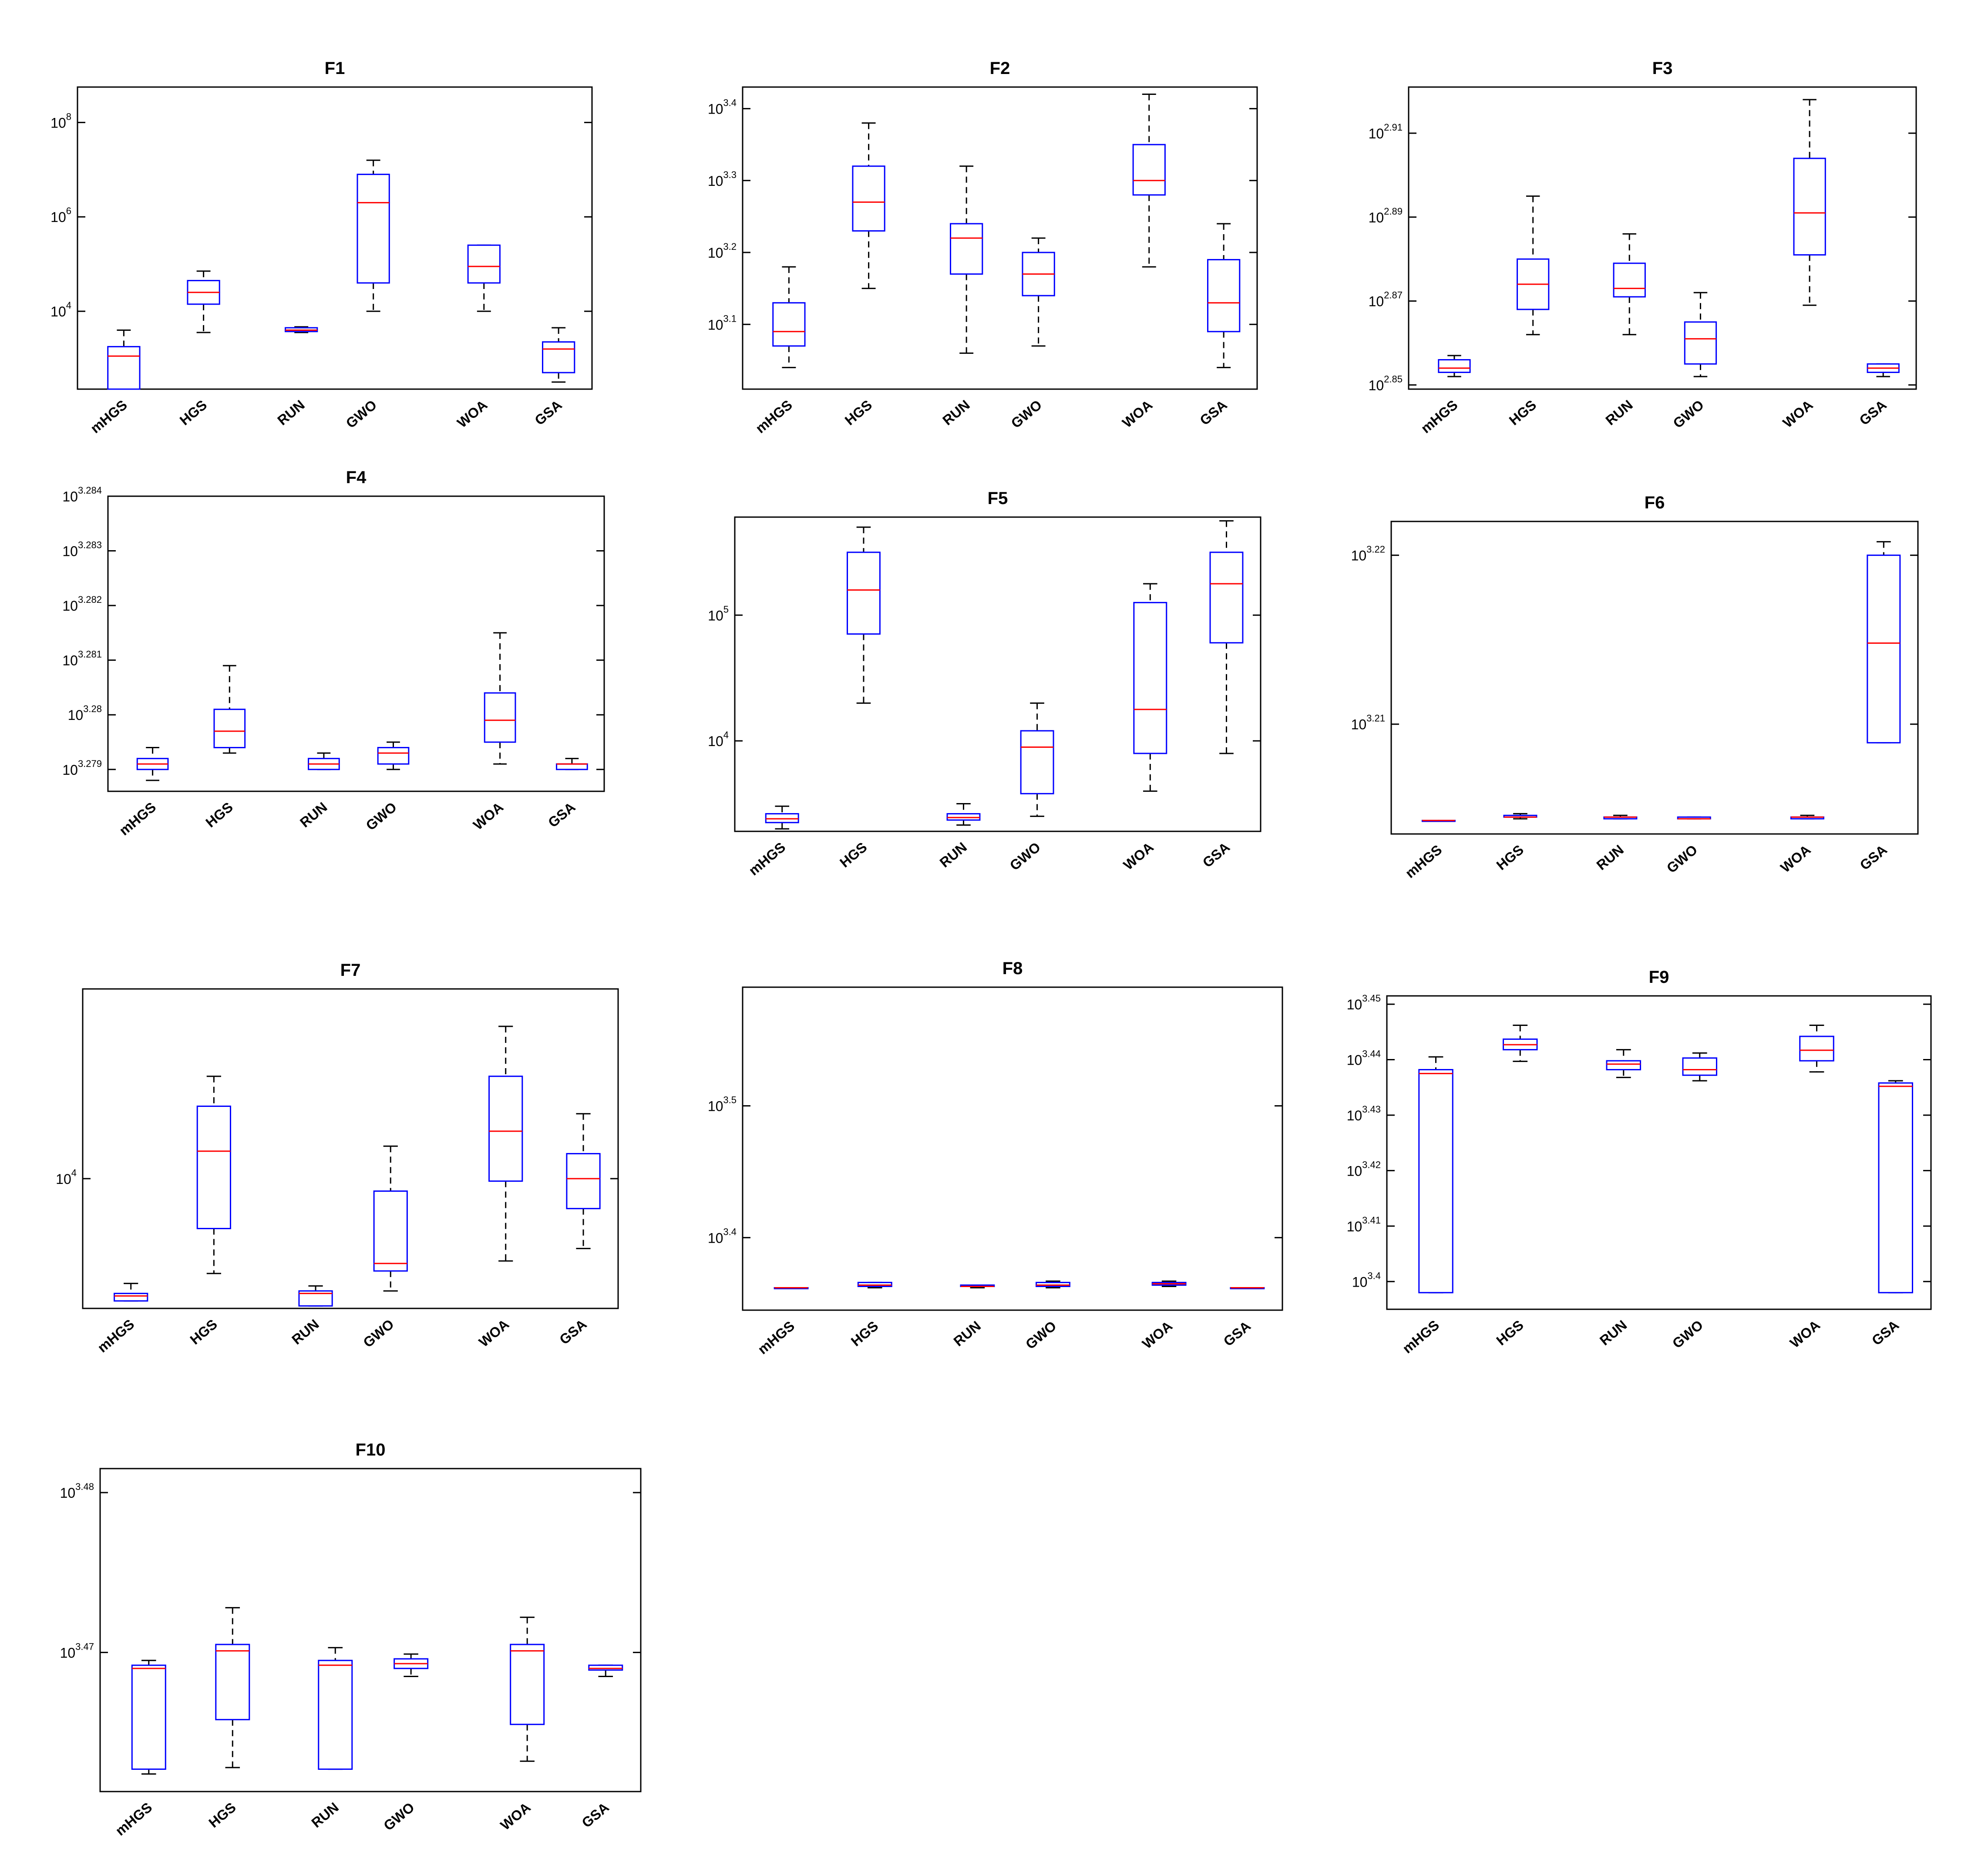  What do you see at coordinates (998, 498) in the screenshot?
I see `chart-title: F5` at bounding box center [998, 498].